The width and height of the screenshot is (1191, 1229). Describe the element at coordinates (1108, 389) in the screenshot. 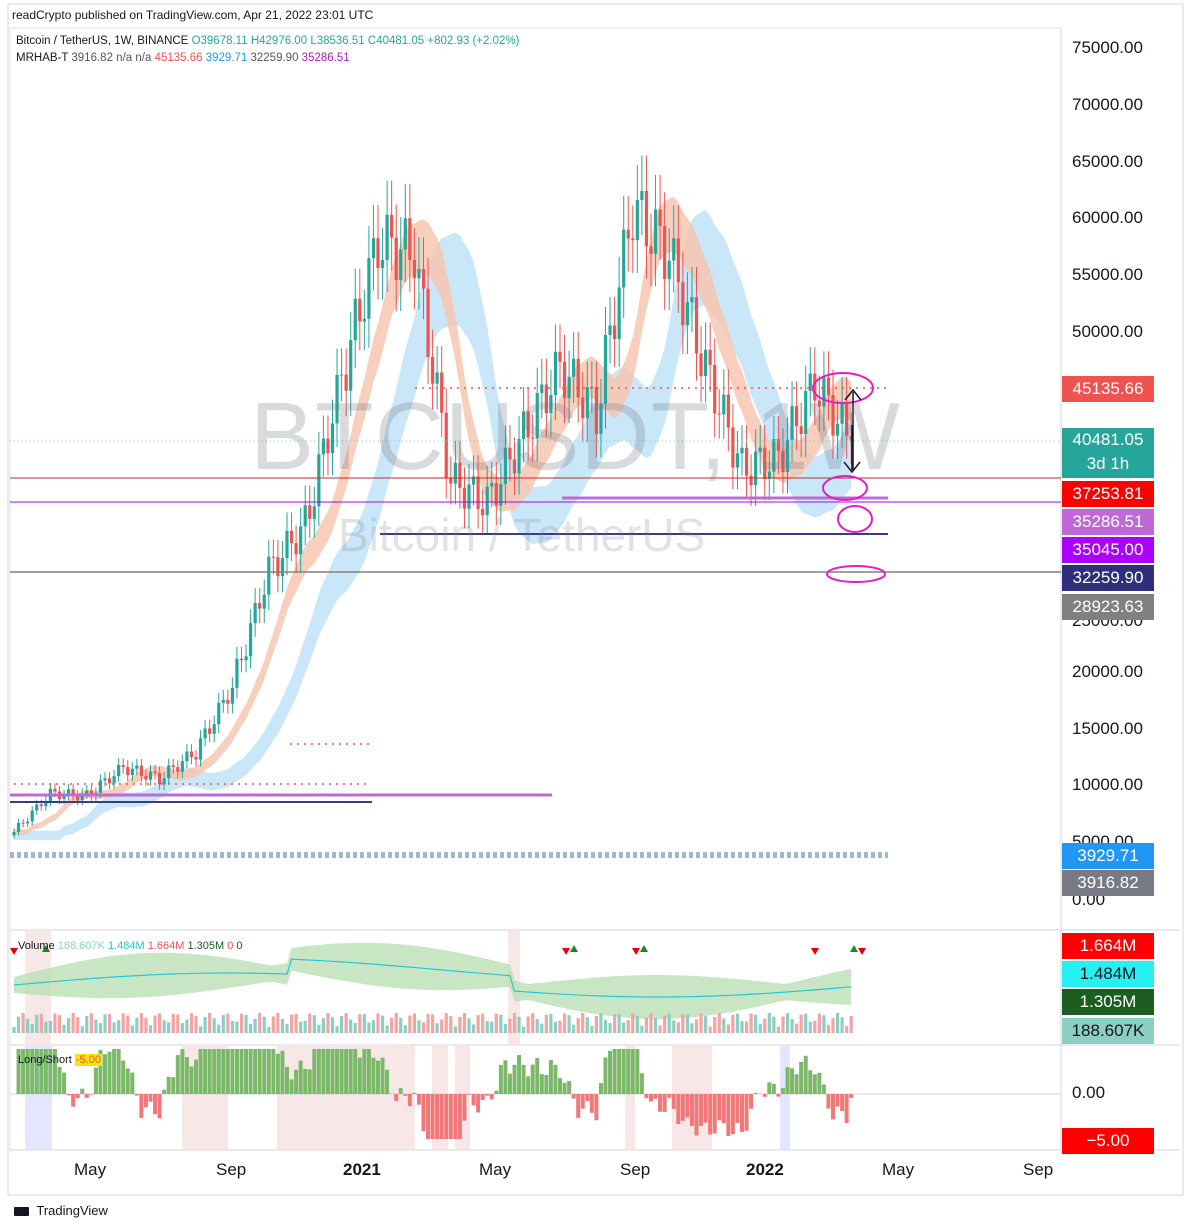

I see `price-tag-45135: 45135.66` at that location.